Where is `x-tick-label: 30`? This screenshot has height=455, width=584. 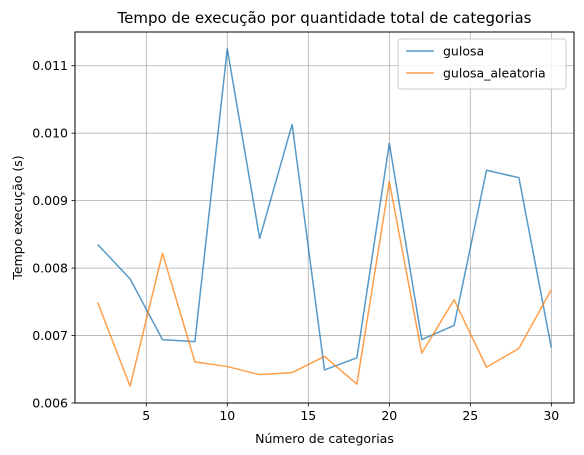
x-tick-label: 30 is located at coordinates (551, 415).